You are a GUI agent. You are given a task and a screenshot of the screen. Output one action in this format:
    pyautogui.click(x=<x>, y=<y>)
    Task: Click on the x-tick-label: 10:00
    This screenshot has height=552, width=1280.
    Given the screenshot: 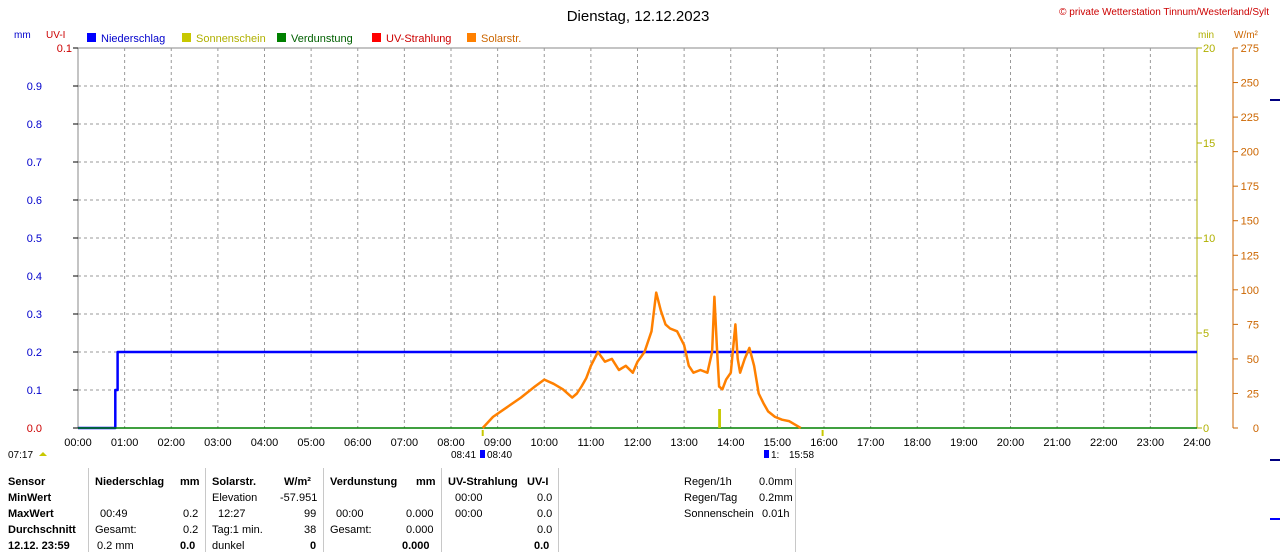 What is the action you would take?
    pyautogui.click(x=544, y=443)
    